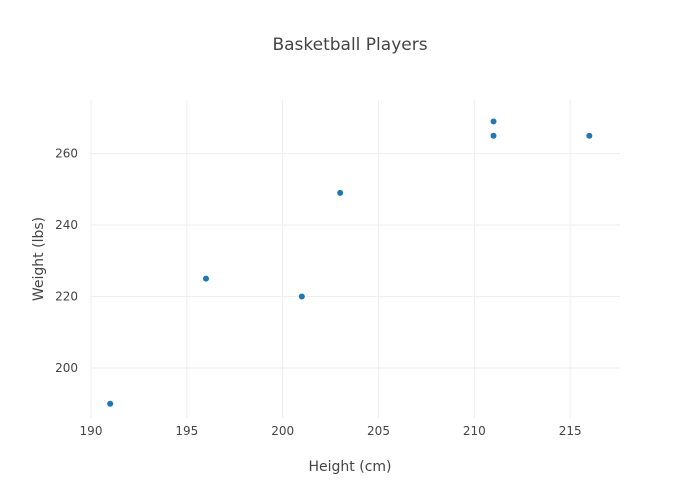  What do you see at coordinates (66, 297) in the screenshot?
I see `y-tick-label: 220` at bounding box center [66, 297].